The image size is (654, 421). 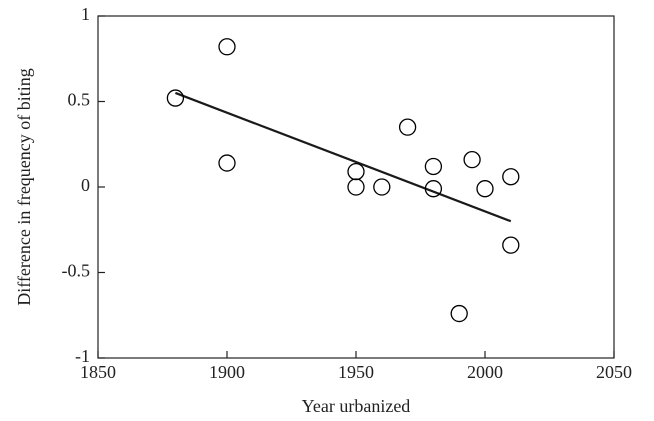 I want to click on x-tick-label: 2050, so click(x=614, y=372).